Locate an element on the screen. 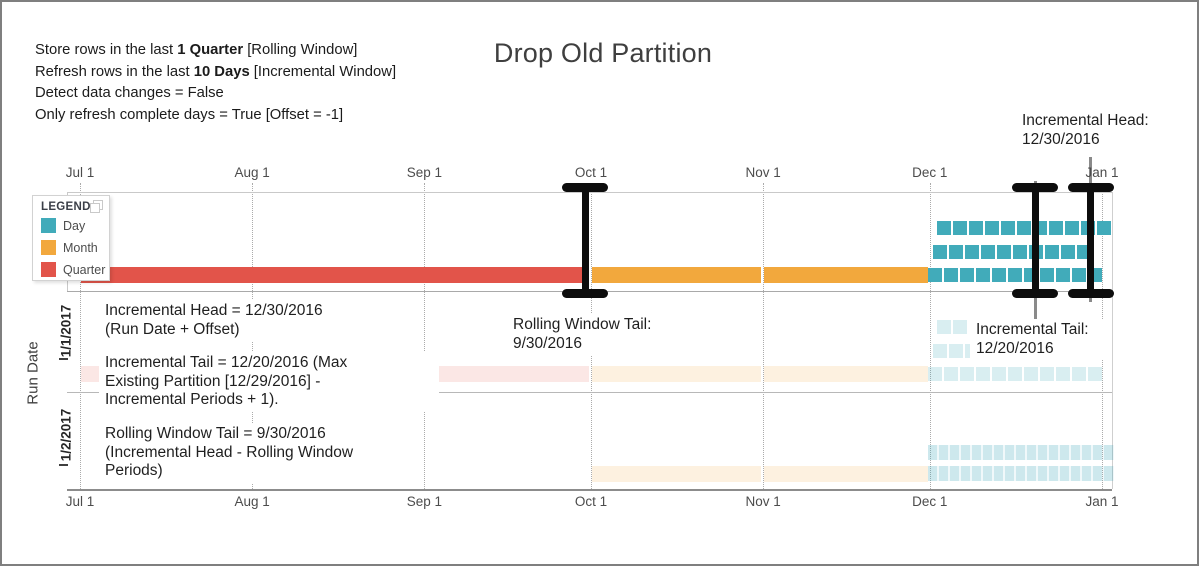 Image resolution: width=1199 pixels, height=566 pixels. incremental-head-callout-label: Incremental Head: 12/30/2016 is located at coordinates (1085, 130).